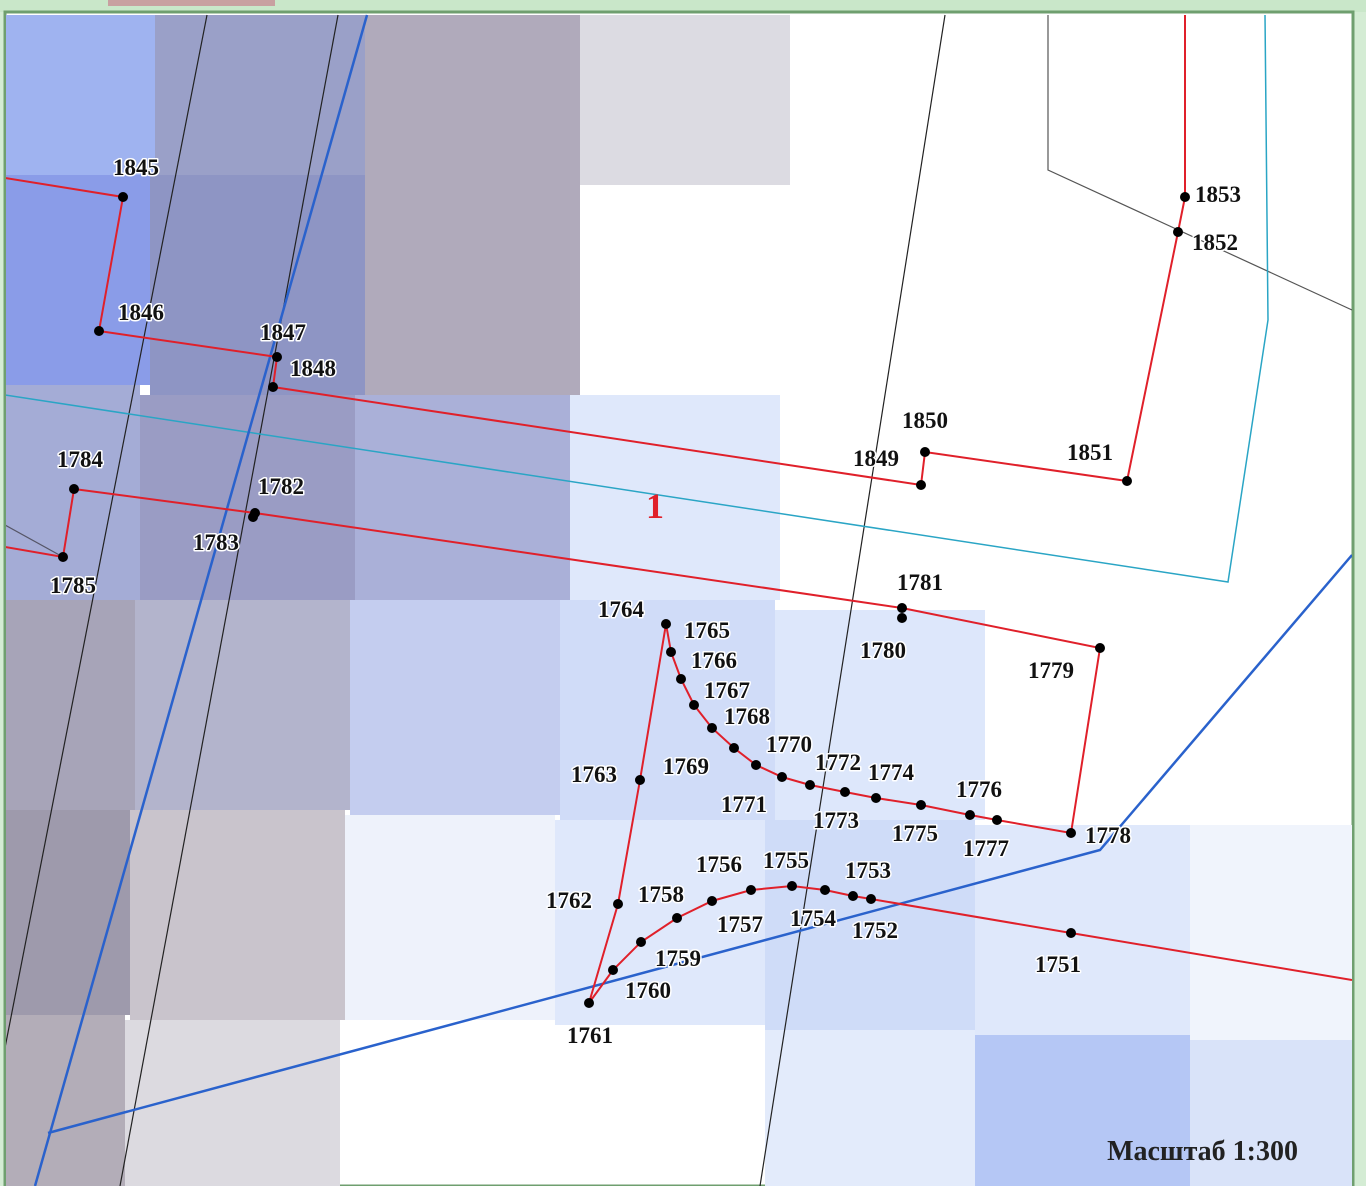 The width and height of the screenshot is (1366, 1186). I want to click on point-label: 1768, so click(747, 716).